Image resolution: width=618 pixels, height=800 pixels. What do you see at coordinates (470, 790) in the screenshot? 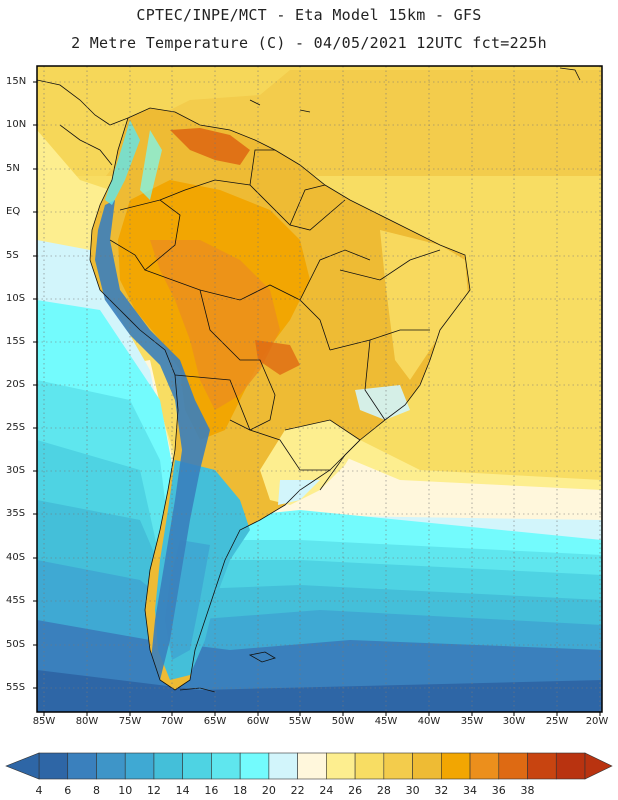
I see `colorbar-label: 34` at bounding box center [470, 790].